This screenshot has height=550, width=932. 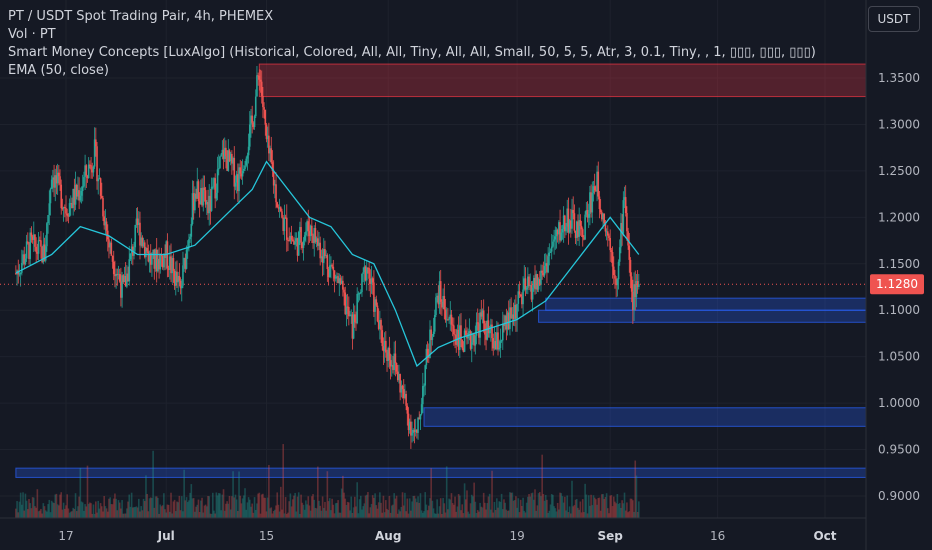 I want to click on volume-legend: Vol · PT, so click(x=32, y=34).